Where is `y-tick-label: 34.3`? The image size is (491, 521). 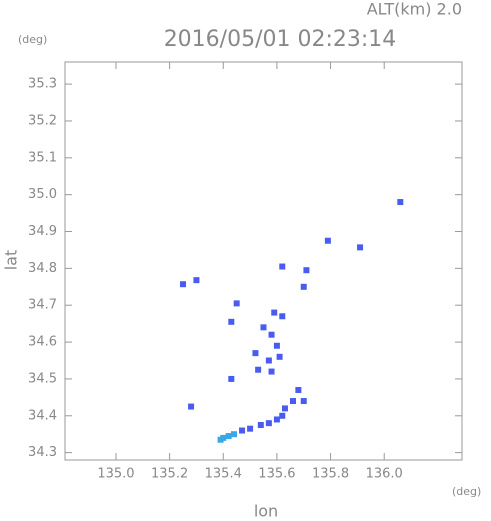
y-tick-label: 34.3 is located at coordinates (42, 452).